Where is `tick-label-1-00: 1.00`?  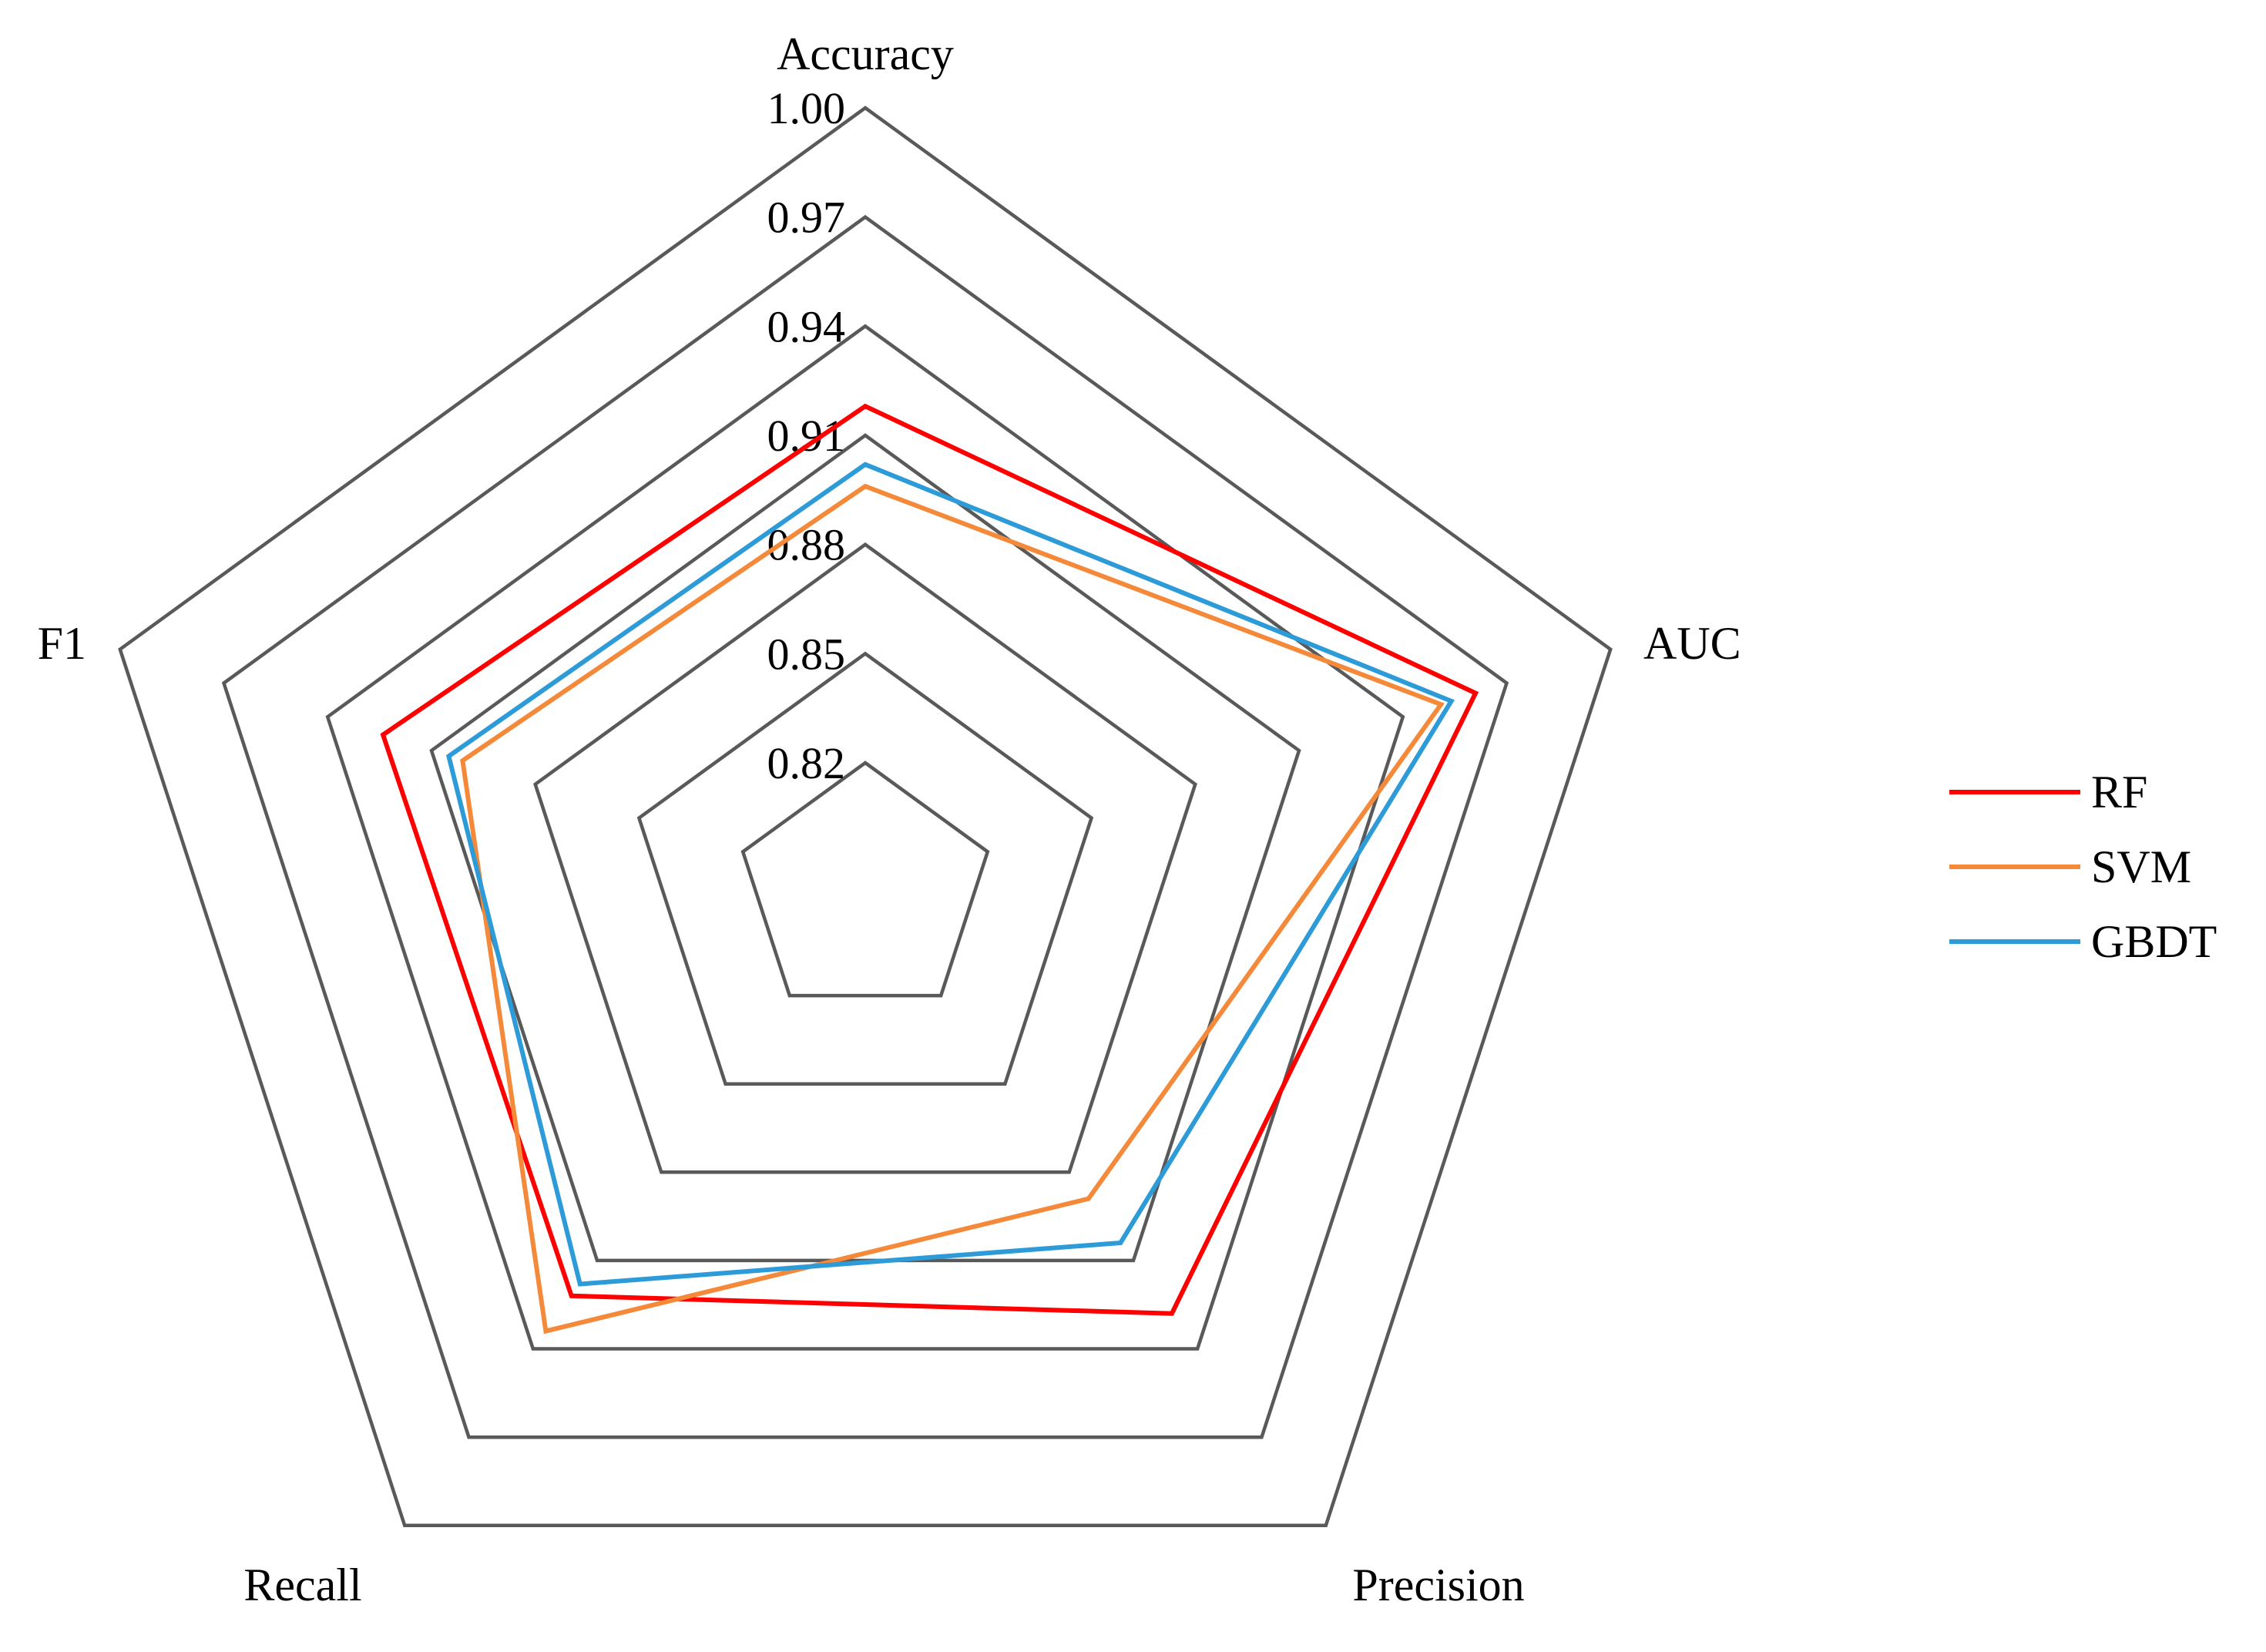 tick-label-1-00: 1.00 is located at coordinates (807, 108).